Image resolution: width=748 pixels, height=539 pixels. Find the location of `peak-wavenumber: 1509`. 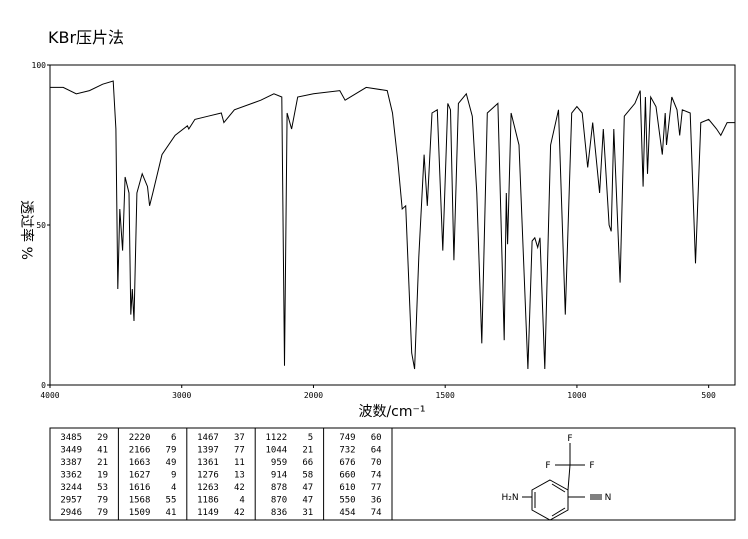

peak-wavenumber: 1509 is located at coordinates (140, 513).